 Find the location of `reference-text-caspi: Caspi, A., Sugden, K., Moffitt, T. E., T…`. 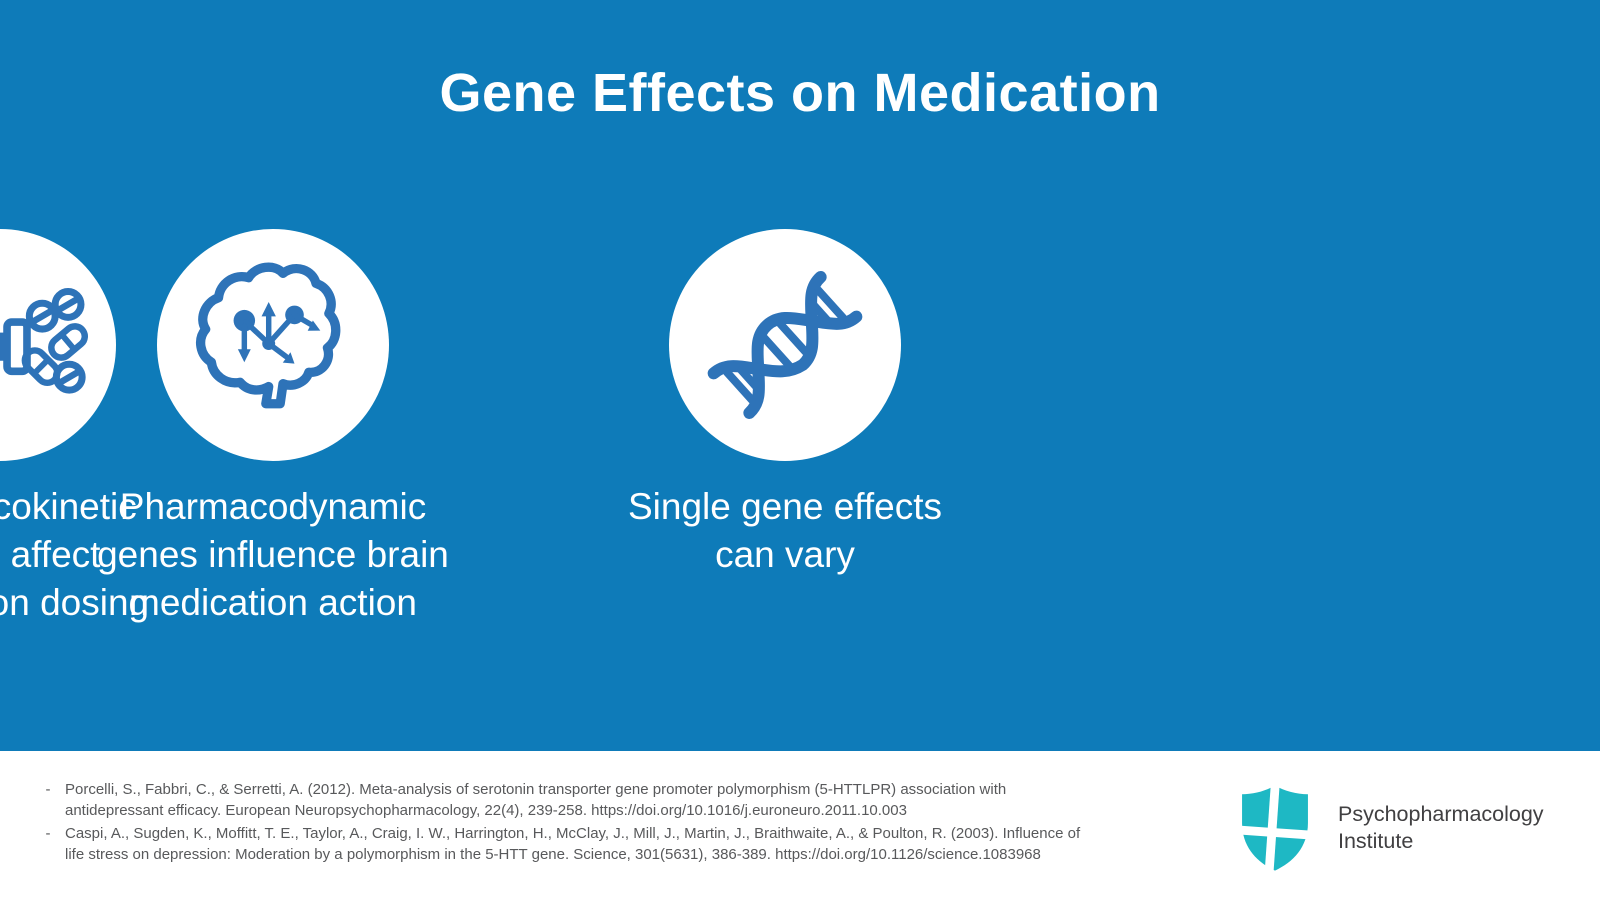

reference-text-caspi: Caspi, A., Sugden, K., Moffitt, T. E., T… is located at coordinates (573, 844).